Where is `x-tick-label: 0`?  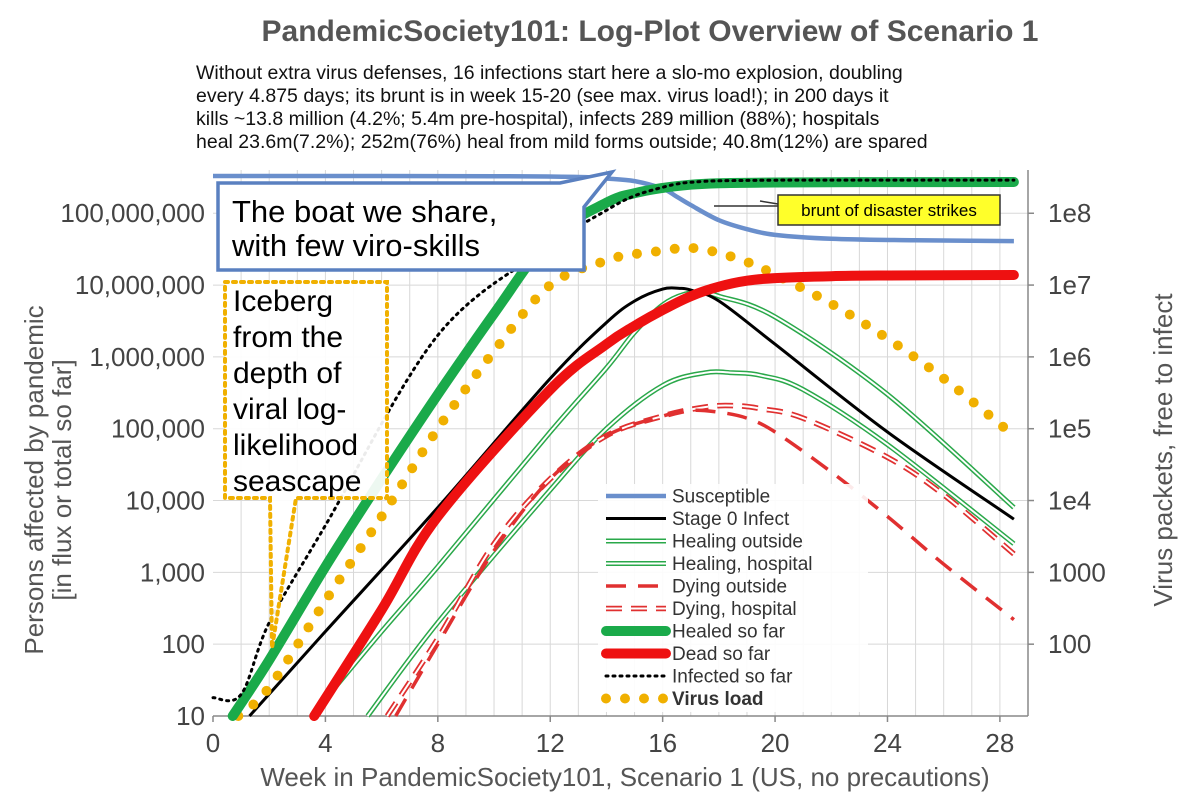
x-tick-label: 0 is located at coordinates (213, 743).